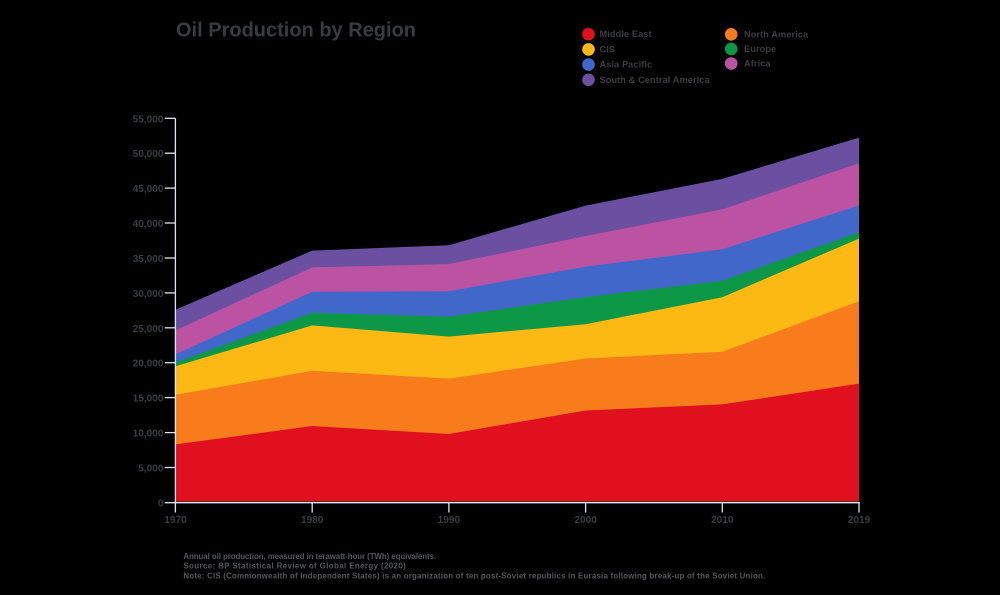 Image resolution: width=1000 pixels, height=595 pixels. What do you see at coordinates (608, 49) in the screenshot?
I see `svg-text: CIS` at bounding box center [608, 49].